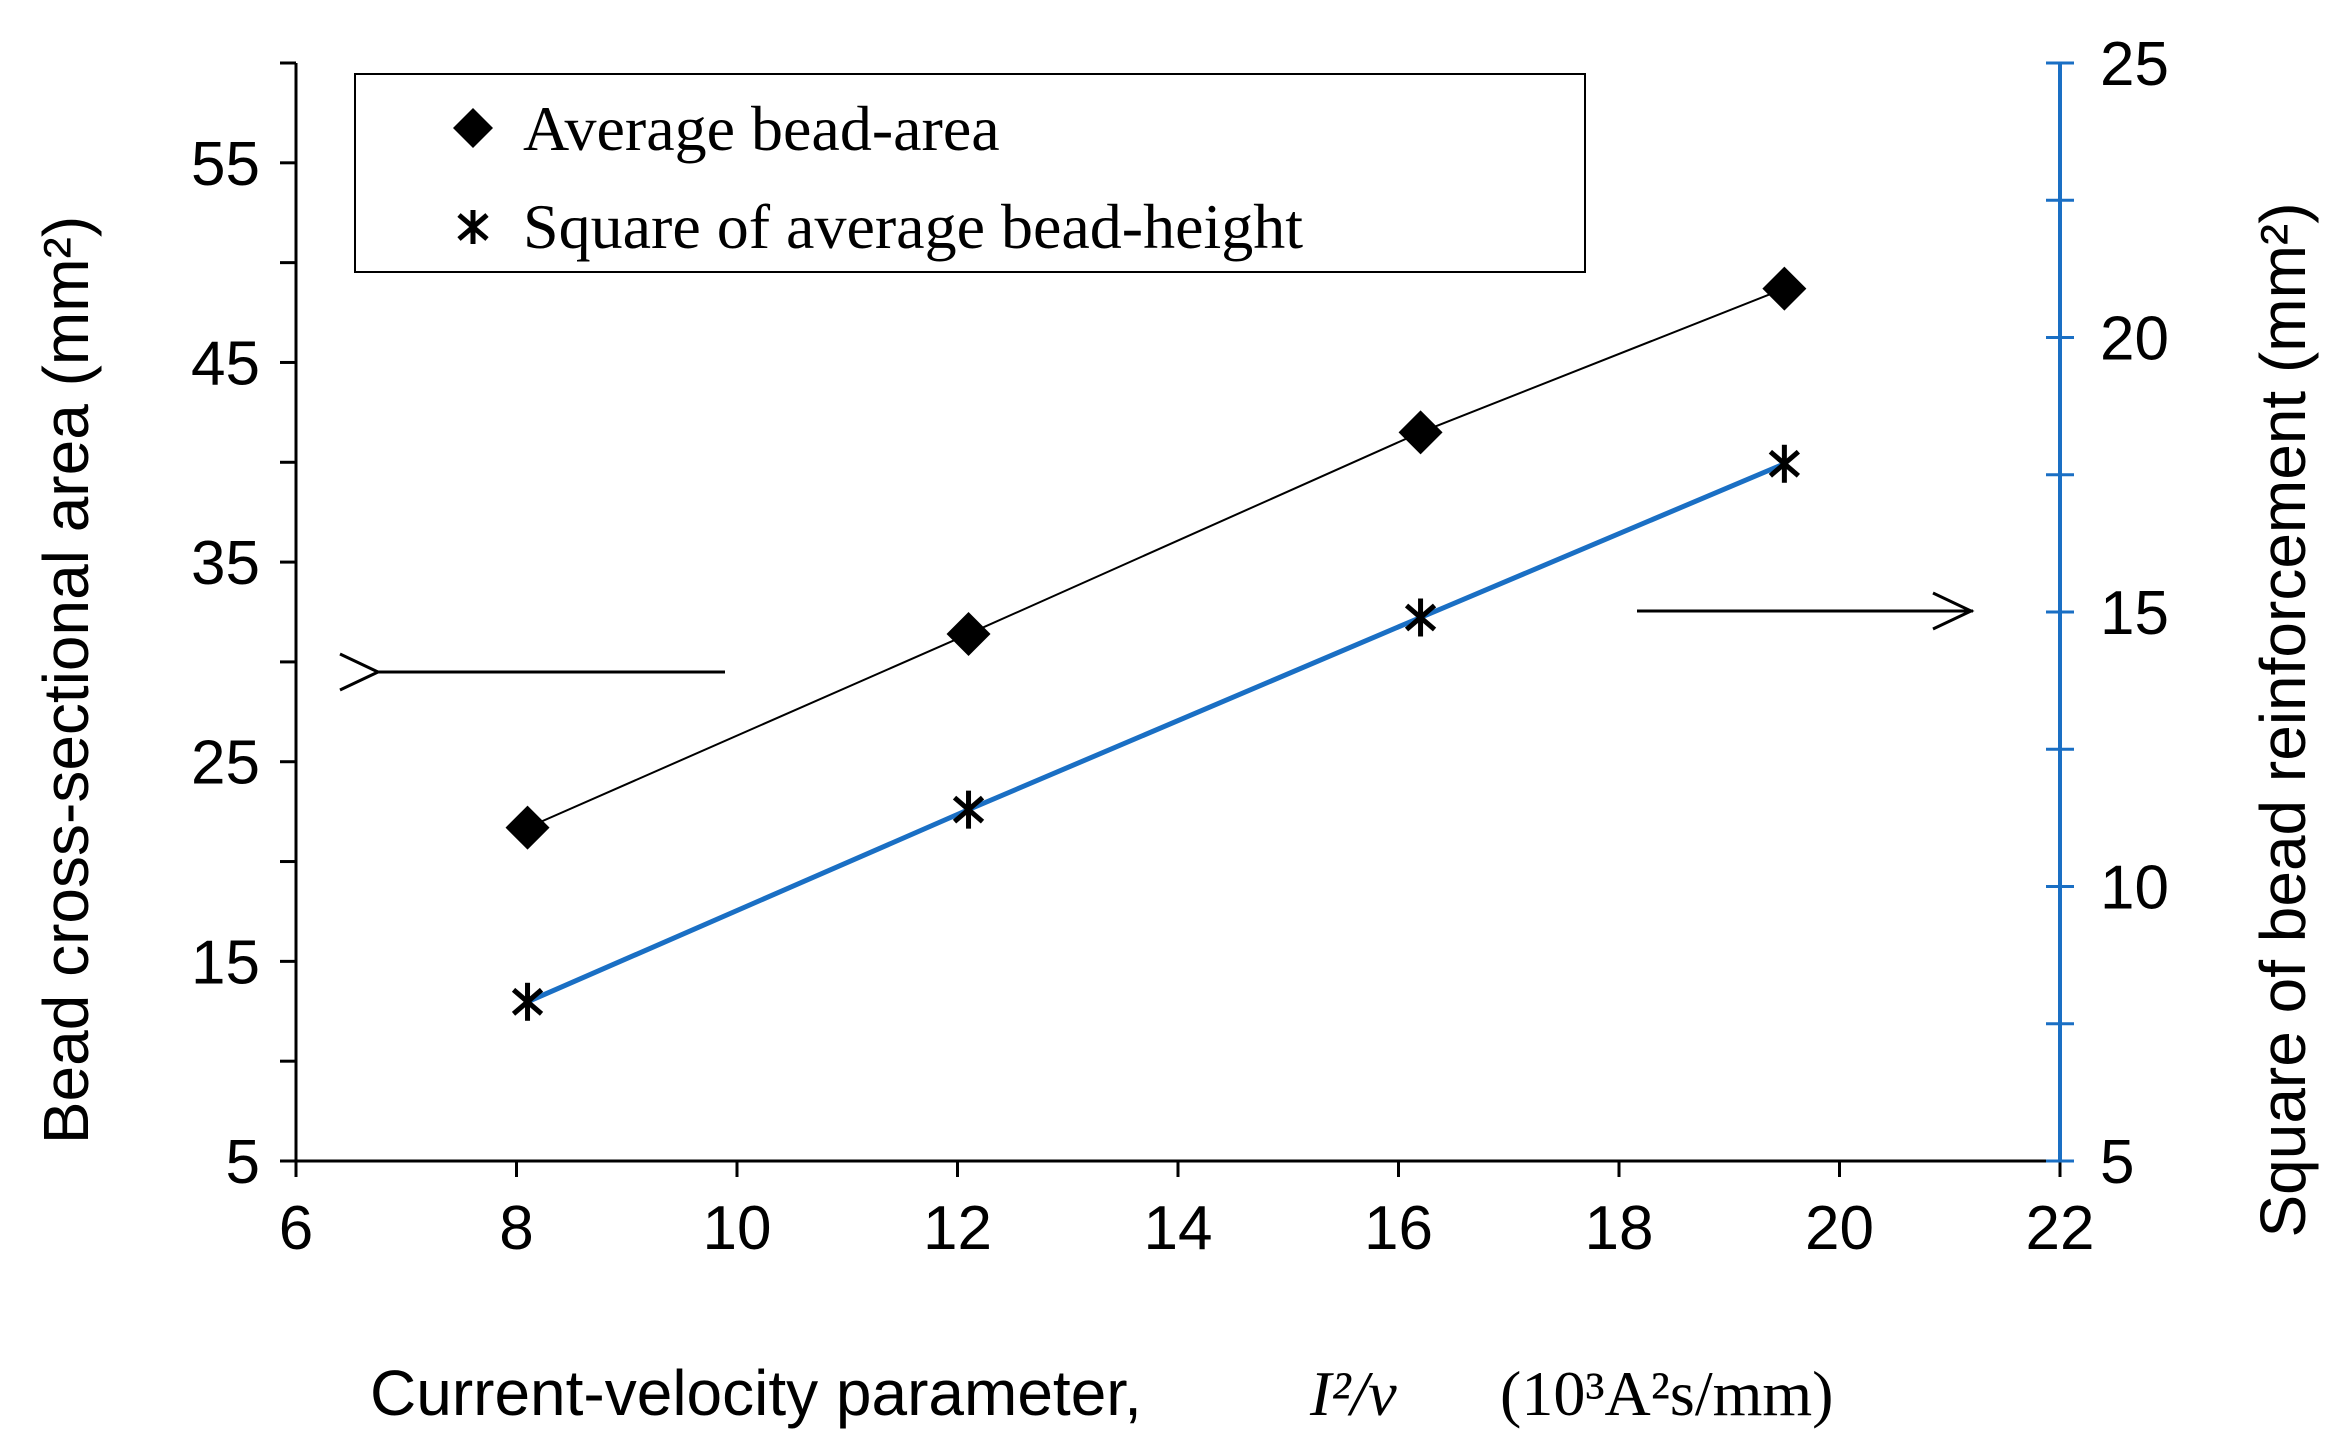  What do you see at coordinates (516, 1228) in the screenshot?
I see `x-tick-label: 8` at bounding box center [516, 1228].